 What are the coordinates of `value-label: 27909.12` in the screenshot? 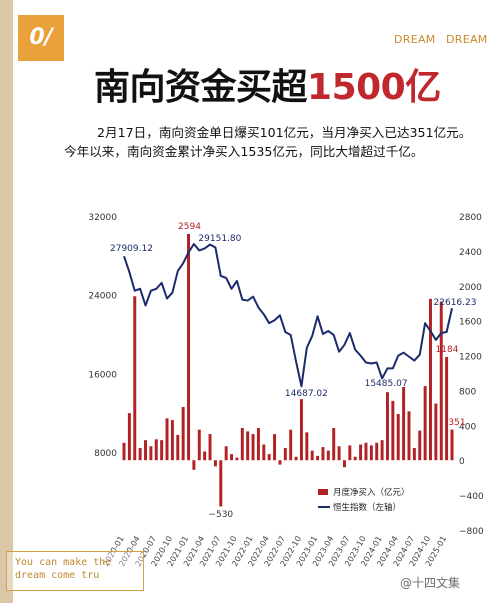 It's located at (131, 249).